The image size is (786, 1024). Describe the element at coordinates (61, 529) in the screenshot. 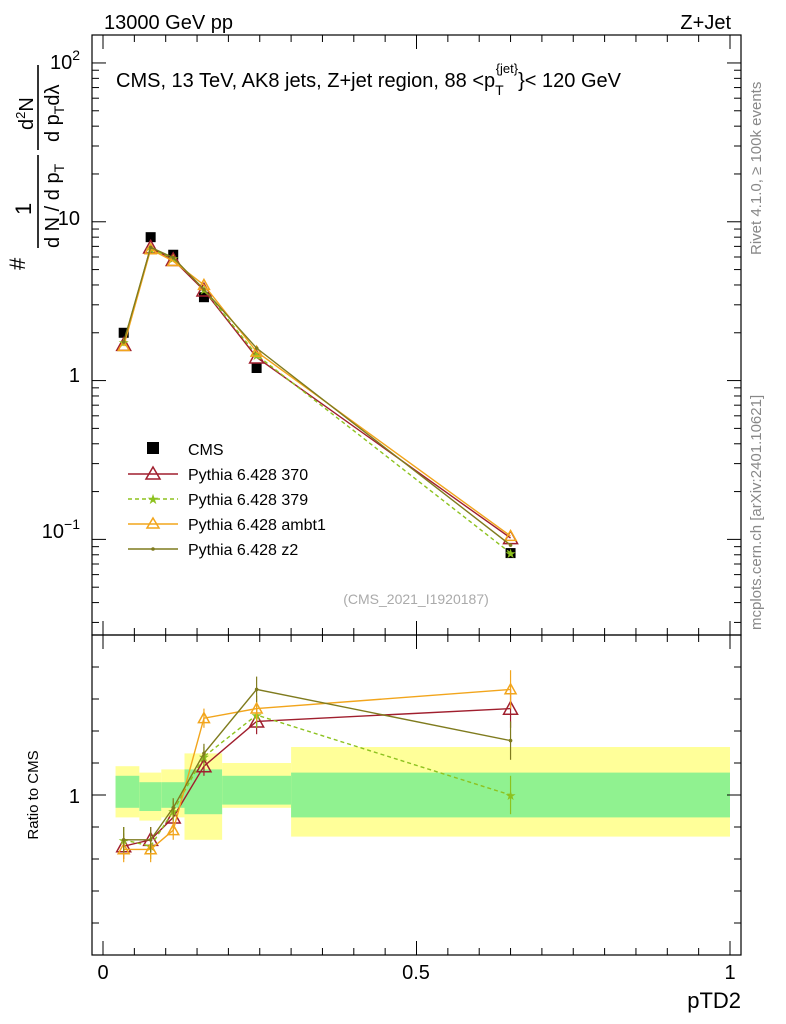

I see `ytick-label-0.1: 10⁻¹` at that location.